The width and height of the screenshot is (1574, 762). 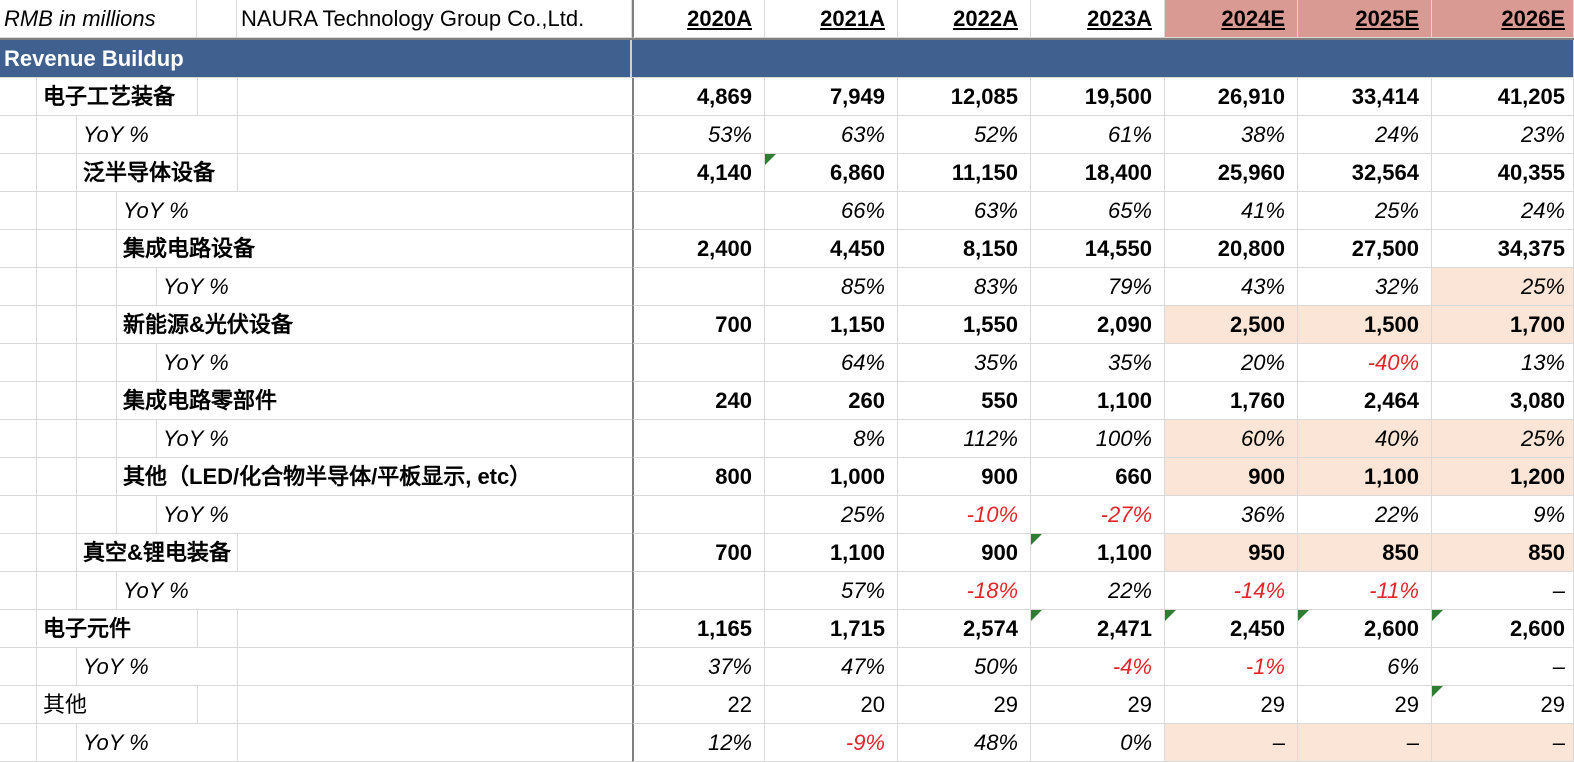 I want to click on line-item-label: 其他, so click(x=334, y=705).